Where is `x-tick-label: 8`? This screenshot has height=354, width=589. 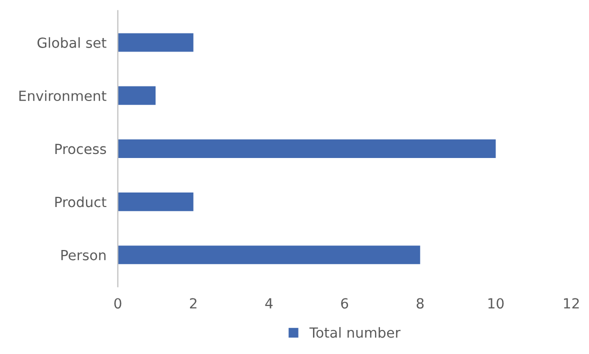 x-tick-label: 8 is located at coordinates (420, 303).